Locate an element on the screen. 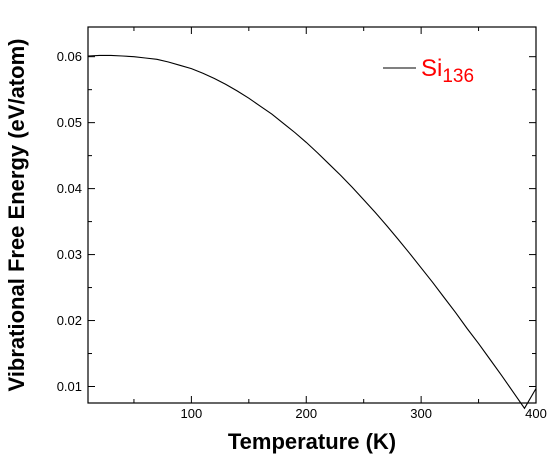 The width and height of the screenshot is (550, 460). y-tick-label: 0.06 is located at coordinates (69, 56).